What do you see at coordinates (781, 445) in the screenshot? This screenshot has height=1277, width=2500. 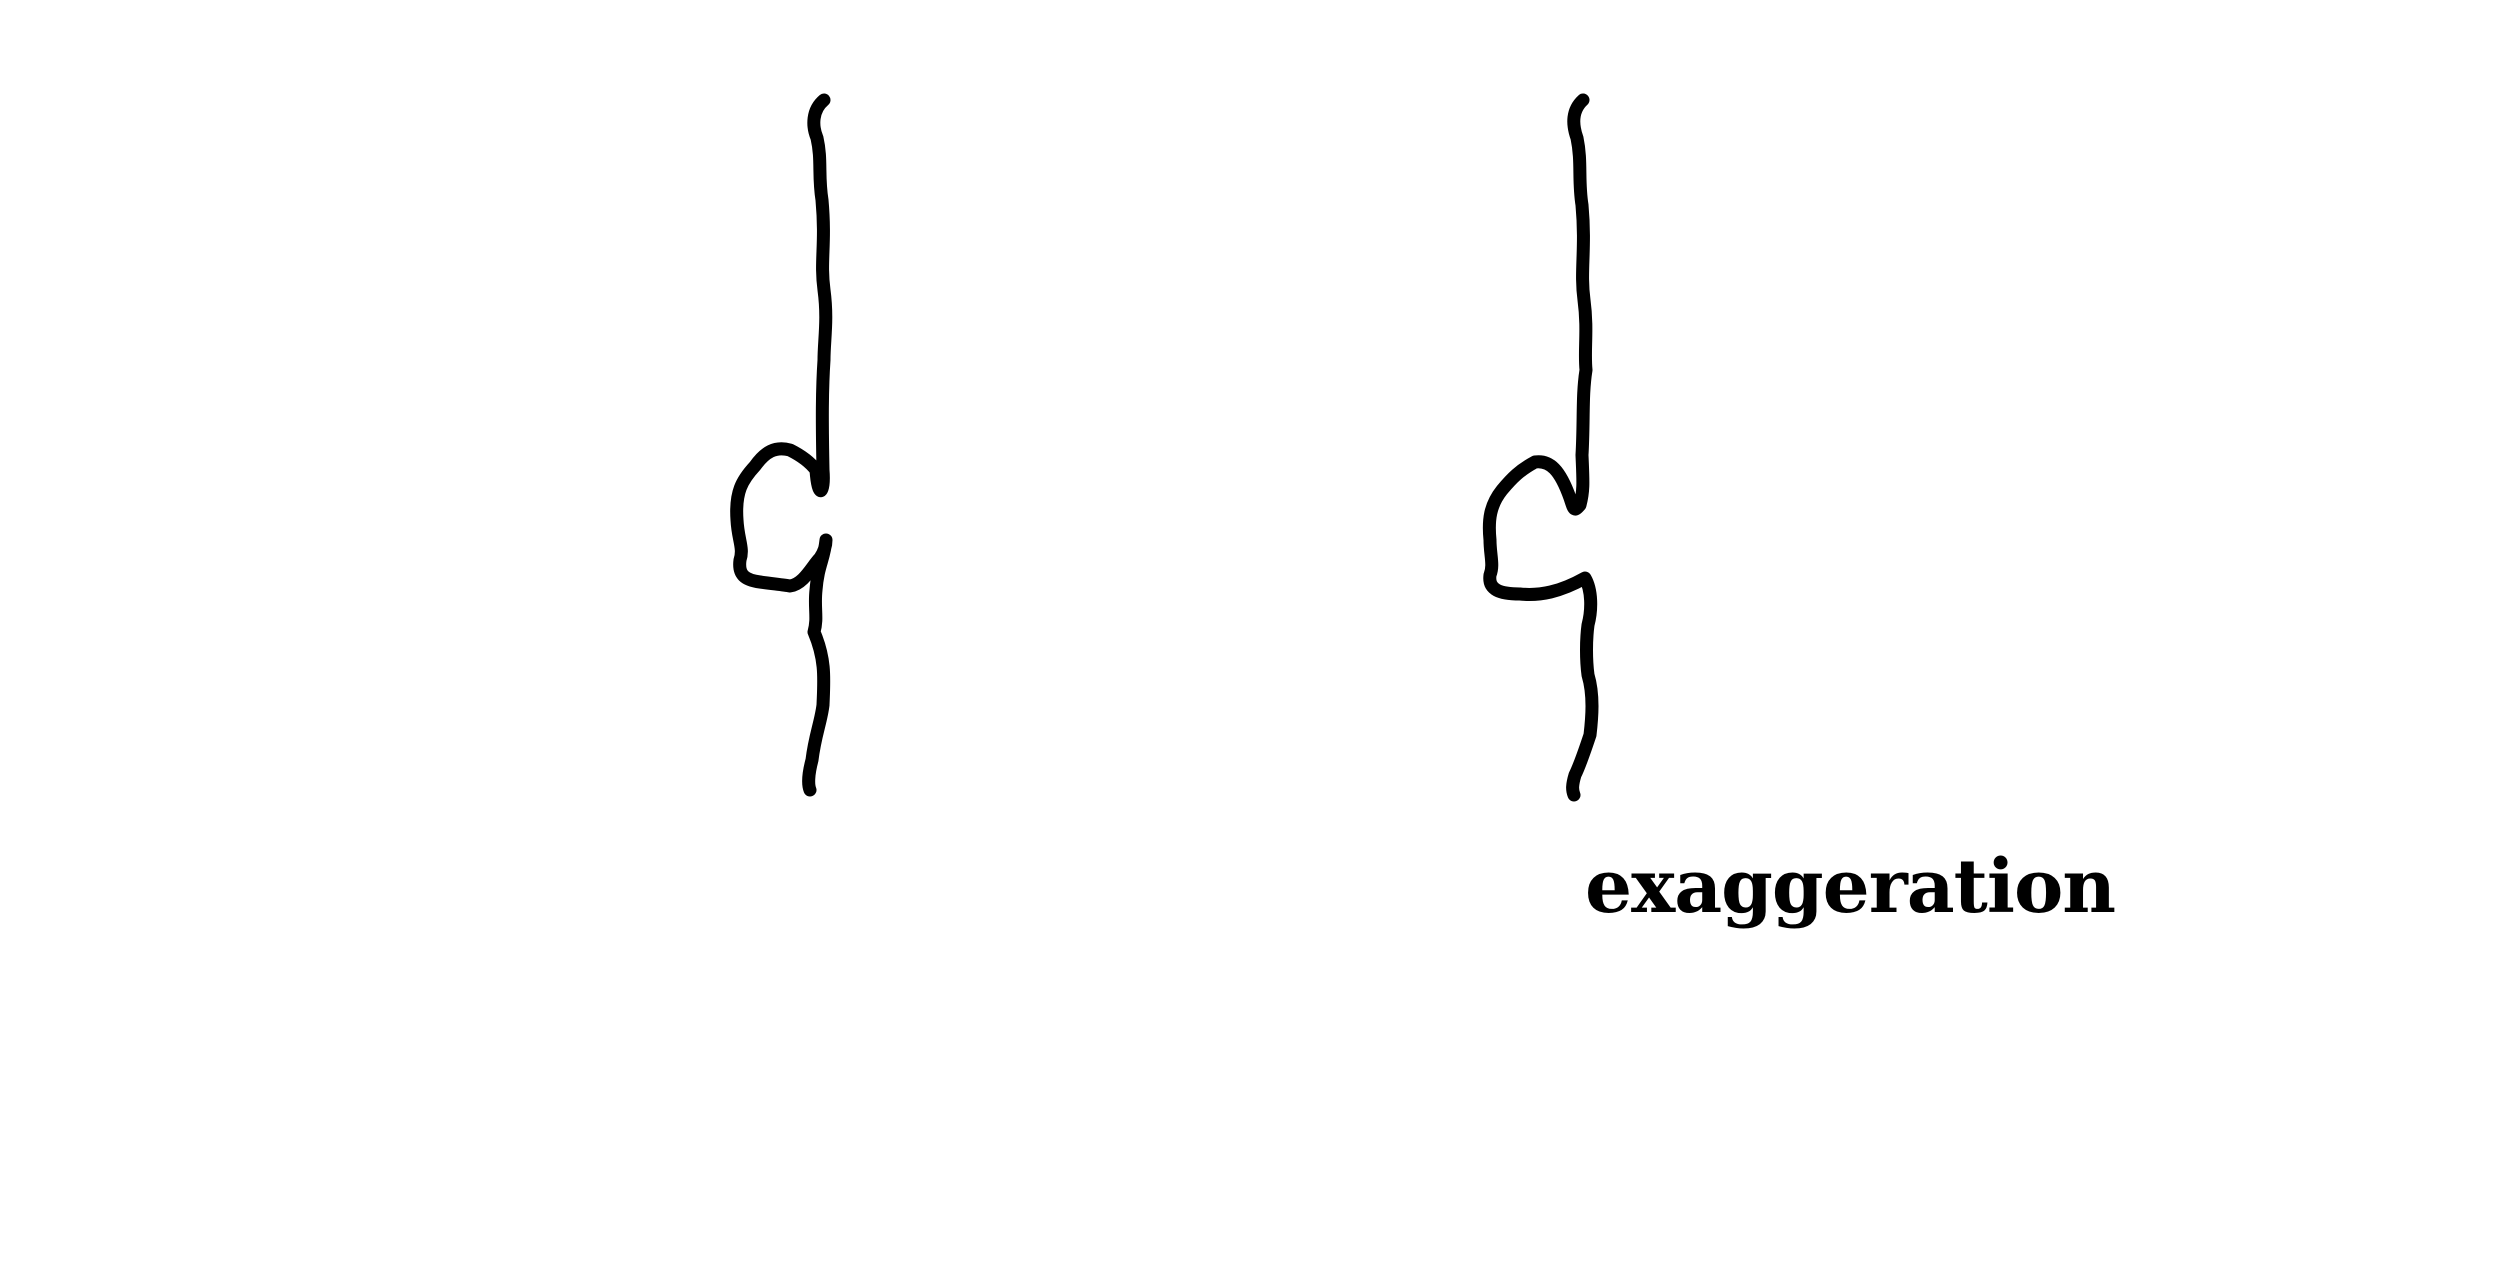 I see `hooked-stroke-left-path` at bounding box center [781, 445].